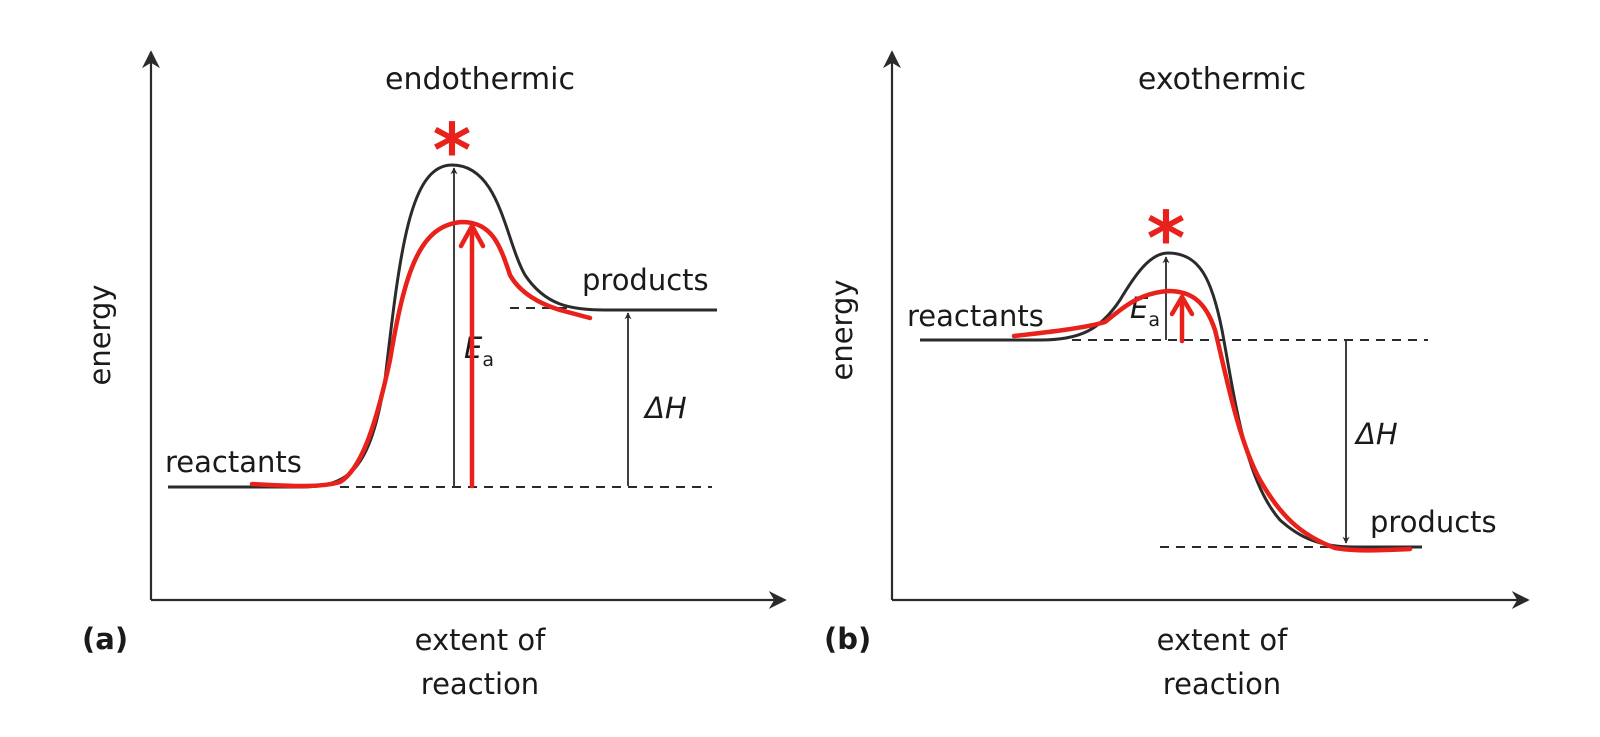 The height and width of the screenshot is (737, 1600). I want to click on panel-a-catalyzed-curve, so click(421, 354).